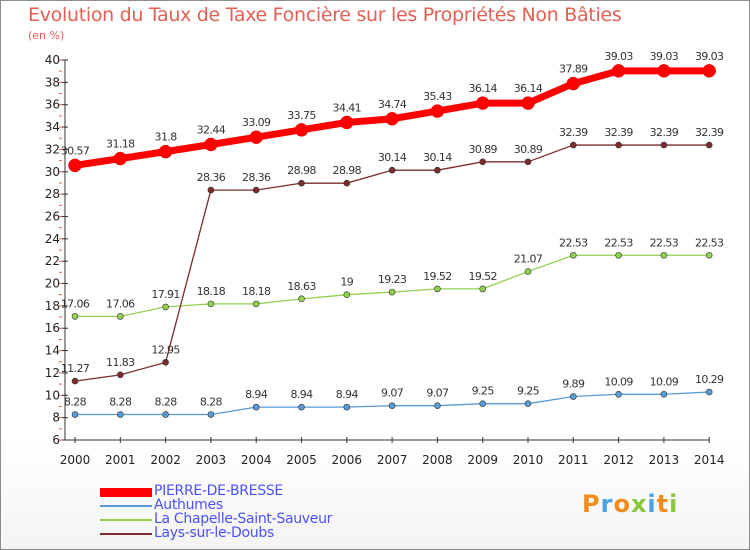 The image size is (750, 550). Describe the element at coordinates (256, 190) in the screenshot. I see `point-Lays-sur-le-Doubs-2004` at that location.